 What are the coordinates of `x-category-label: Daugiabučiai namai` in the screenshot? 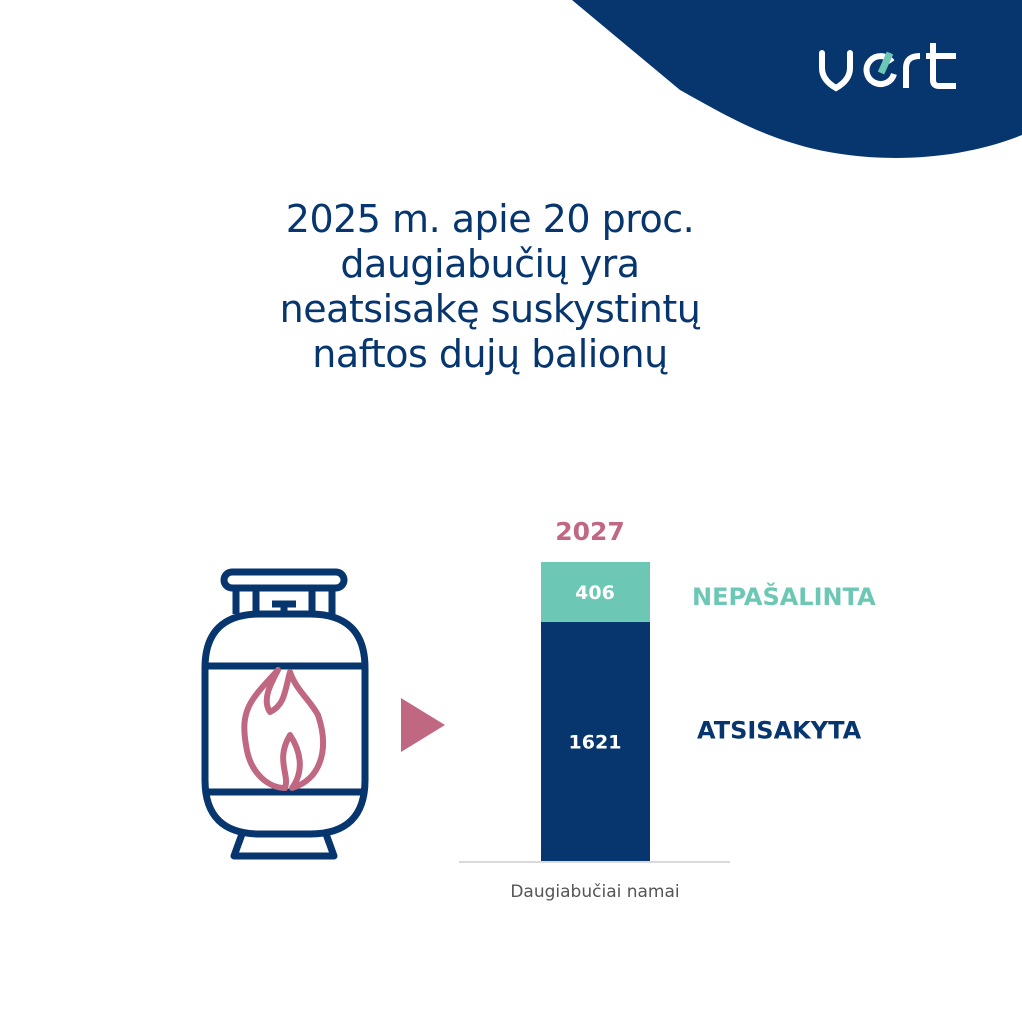 It's located at (594, 892).